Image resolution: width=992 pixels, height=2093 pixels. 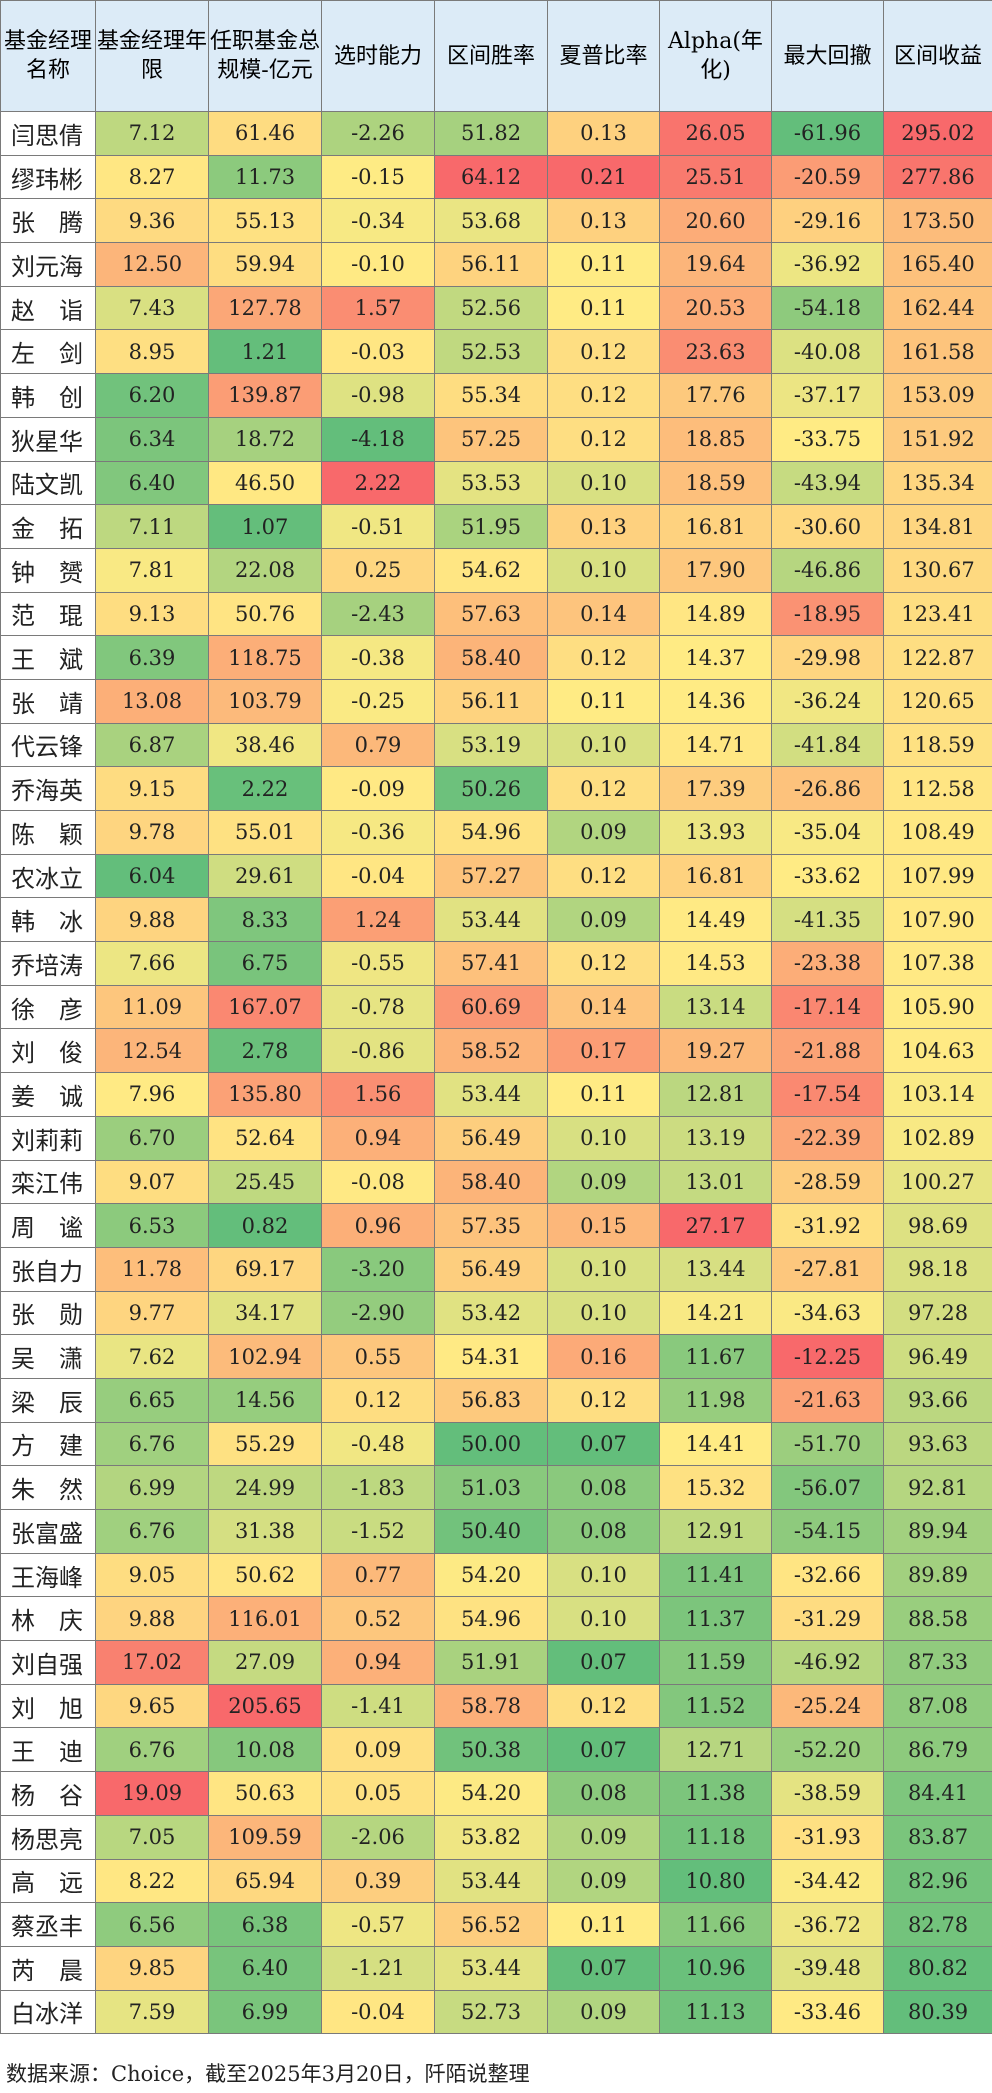 What do you see at coordinates (265, 1750) in the screenshot?
I see `cell-aum: 10.08` at bounding box center [265, 1750].